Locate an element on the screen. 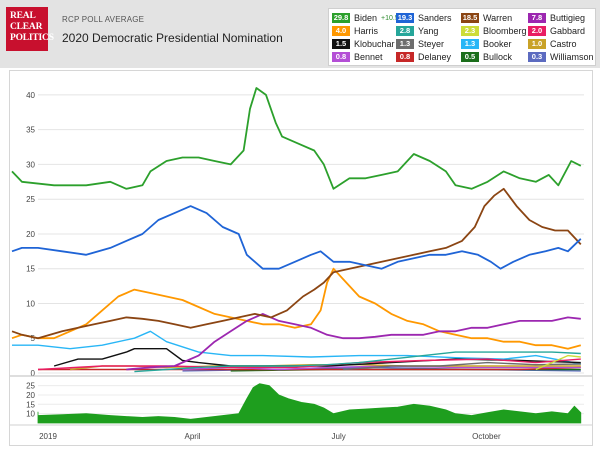 This screenshot has height=450, width=600. series-line-sanders is located at coordinates (296, 237).